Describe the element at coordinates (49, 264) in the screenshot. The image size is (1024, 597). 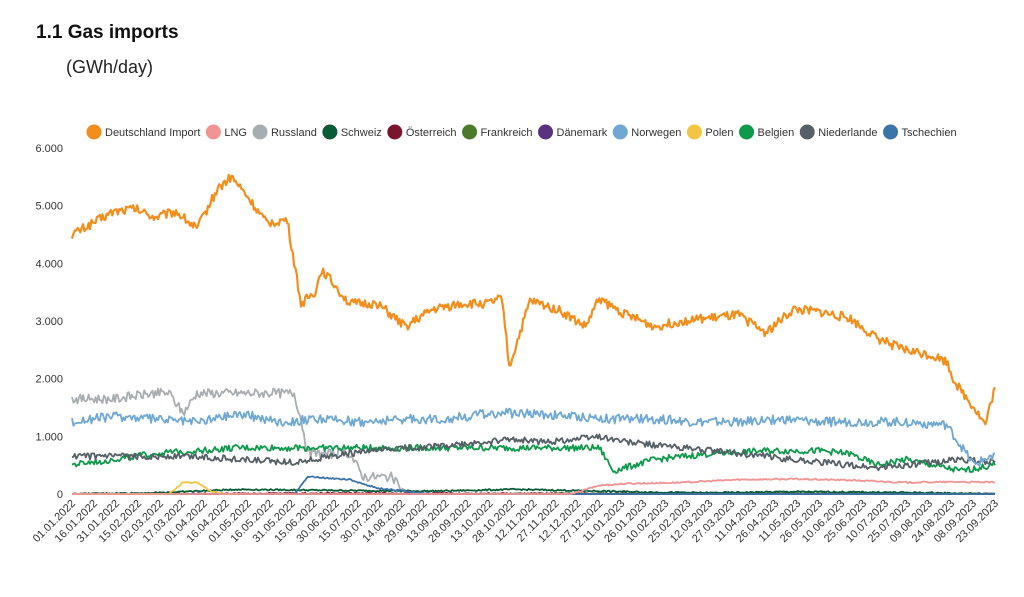
I see `y-tick-label: 4.000` at that location.